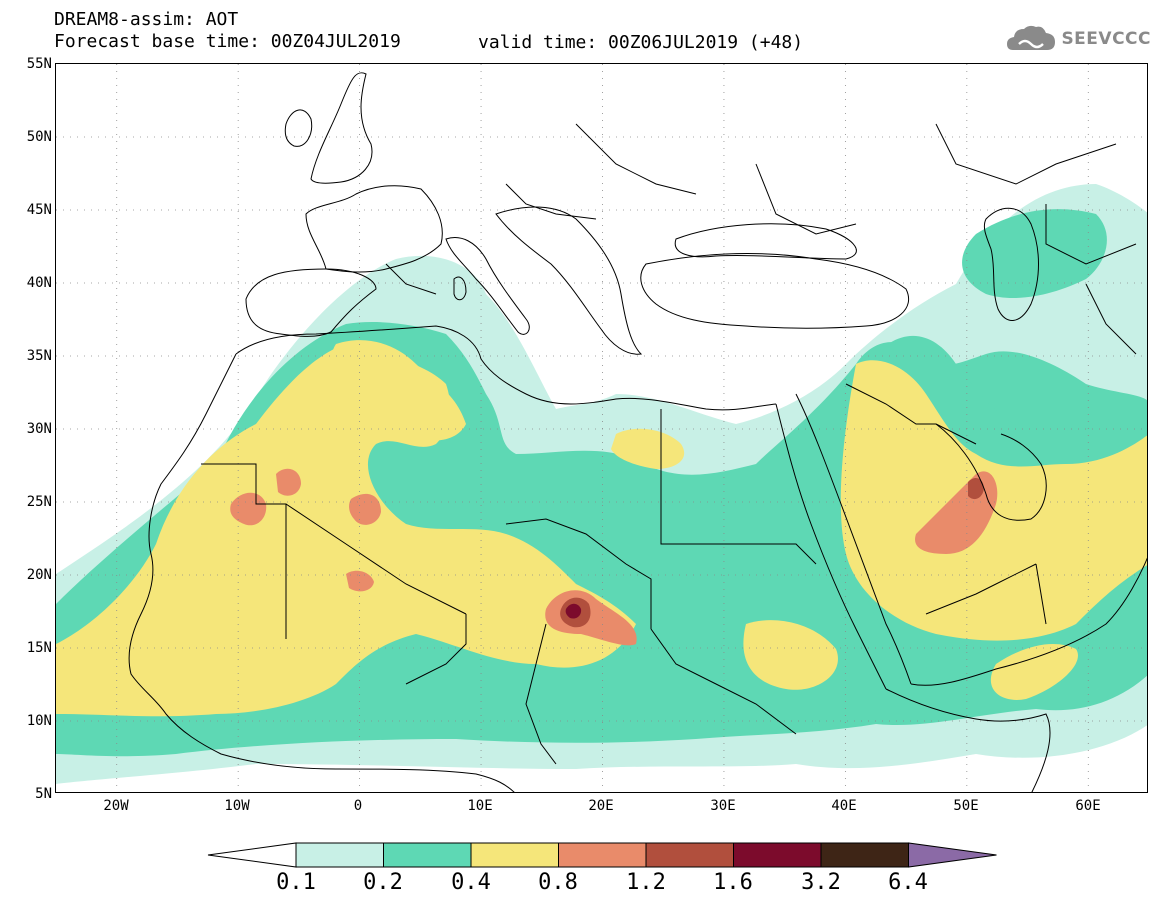  What do you see at coordinates (227, 41) in the screenshot?
I see `forecast-base-time: Forecast base time: 00Z04JUL2019` at bounding box center [227, 41].